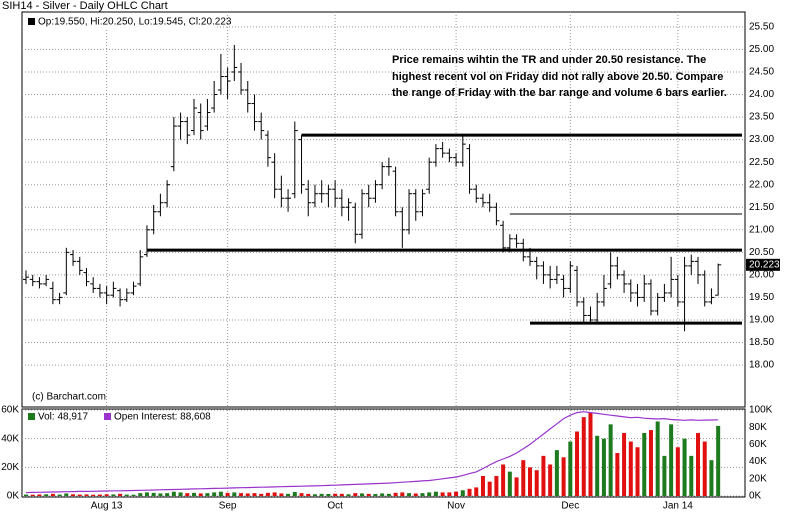 The image size is (800, 532). What do you see at coordinates (761, 275) in the screenshot?
I see `y-tick-label: 20.00` at bounding box center [761, 275].